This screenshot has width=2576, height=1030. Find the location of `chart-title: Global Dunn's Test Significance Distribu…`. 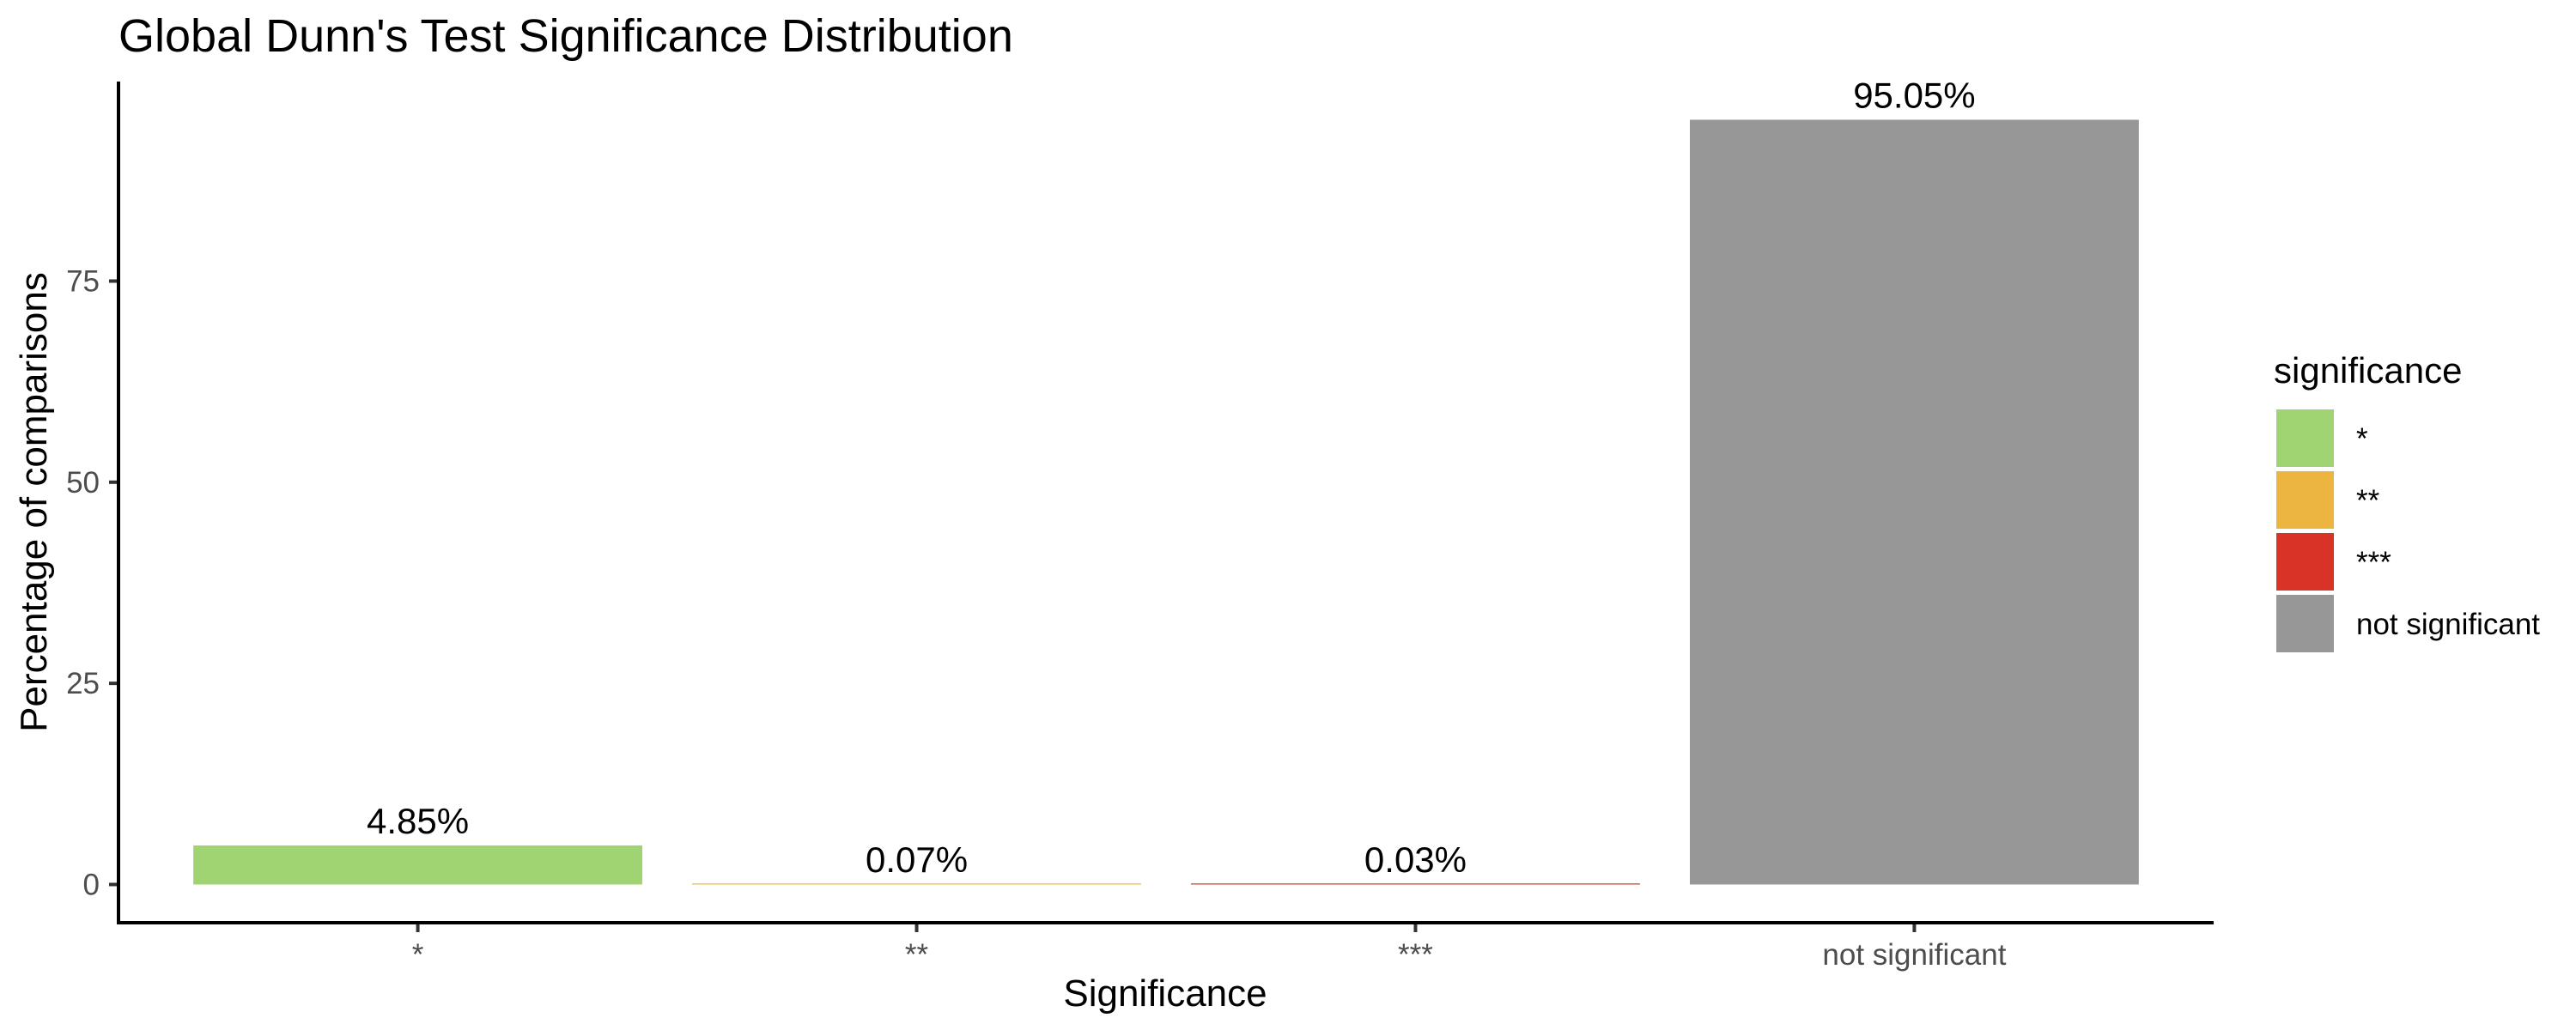

chart-title: Global Dunn's Test Significance Distribu… is located at coordinates (565, 36).